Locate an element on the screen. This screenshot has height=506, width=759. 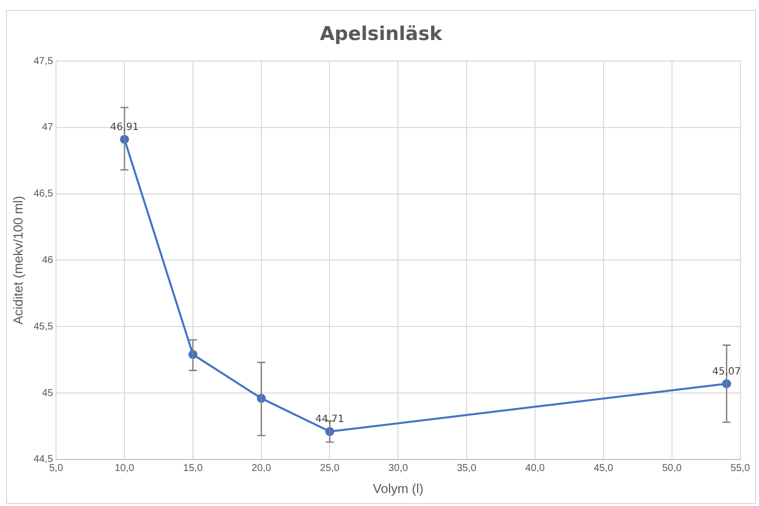
x-axis-title: Volym (l) is located at coordinates (398, 488).